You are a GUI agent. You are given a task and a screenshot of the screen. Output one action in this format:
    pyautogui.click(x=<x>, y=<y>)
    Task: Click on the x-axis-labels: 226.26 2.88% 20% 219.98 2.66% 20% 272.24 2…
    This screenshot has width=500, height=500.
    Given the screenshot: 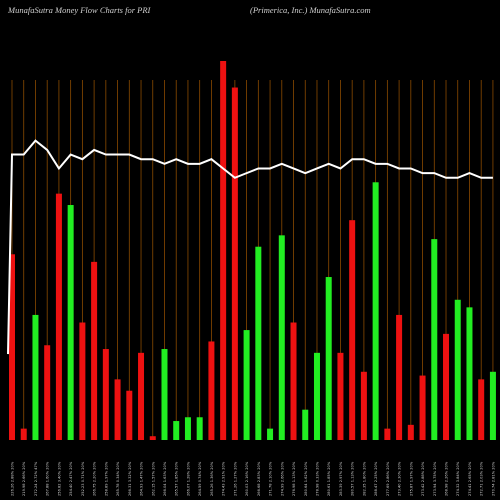 What is the action you would take?
    pyautogui.click(x=253, y=478)
    